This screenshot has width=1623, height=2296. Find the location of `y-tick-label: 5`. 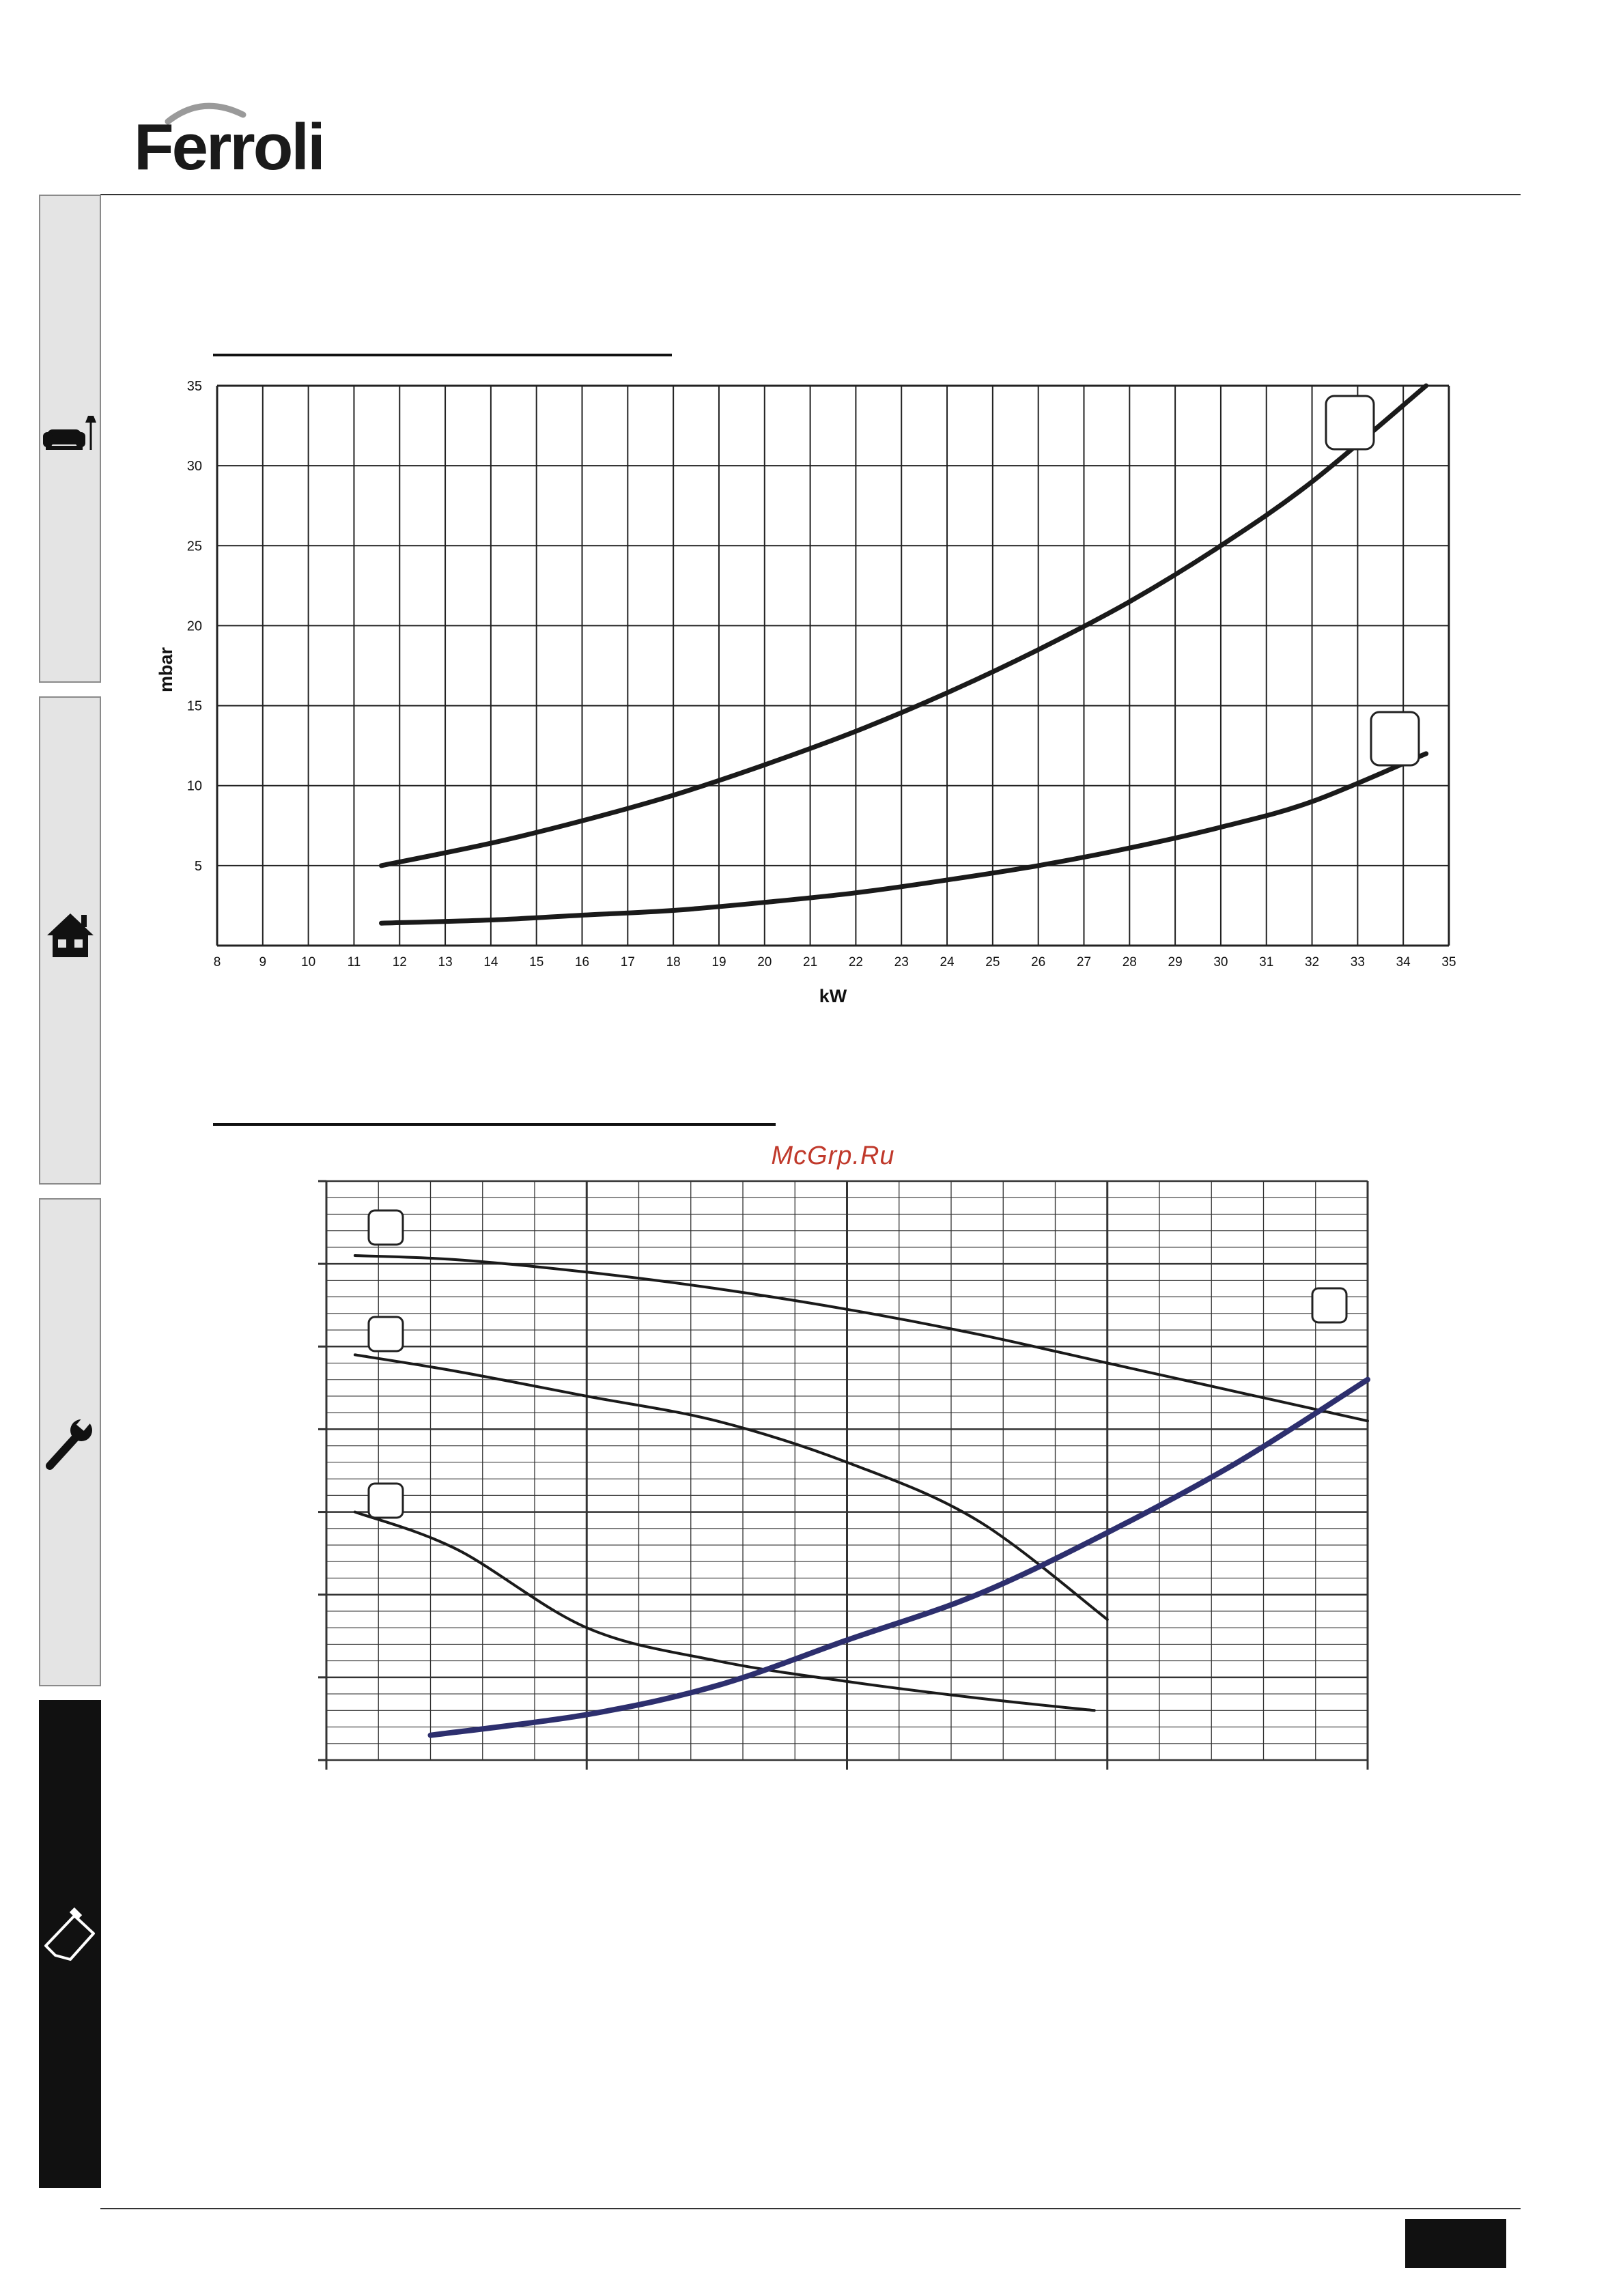

y-tick-label: 5 is located at coordinates (198, 866).